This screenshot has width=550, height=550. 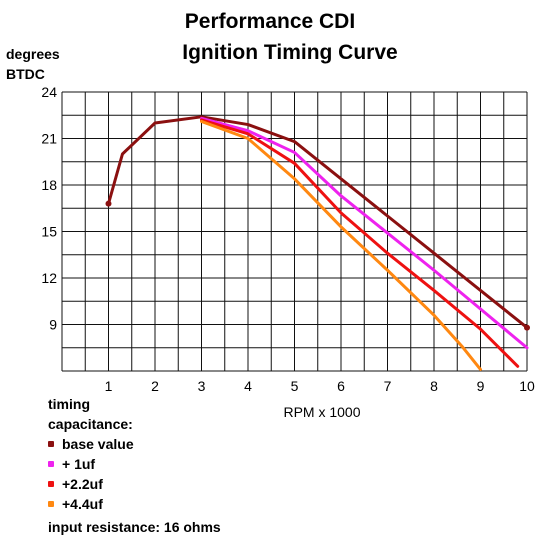 I want to click on x-tick-label: 4, so click(x=248, y=386).